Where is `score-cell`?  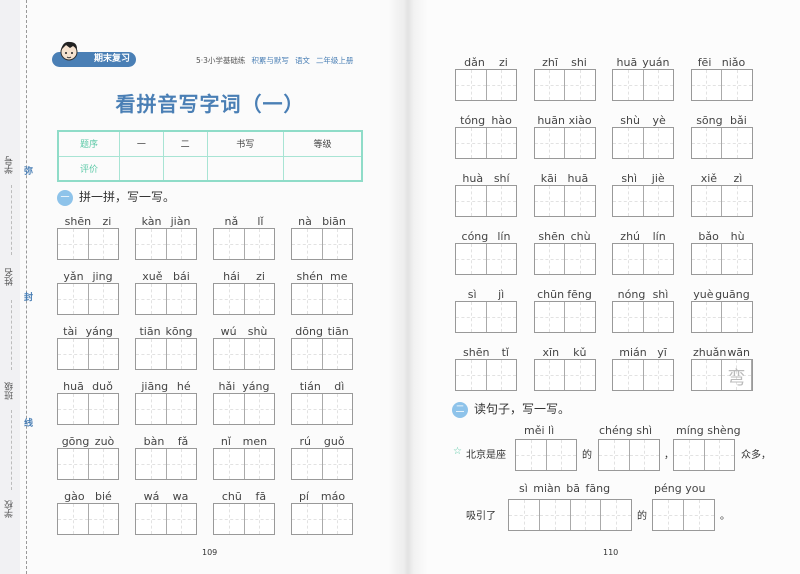
score-cell is located at coordinates (245, 168).